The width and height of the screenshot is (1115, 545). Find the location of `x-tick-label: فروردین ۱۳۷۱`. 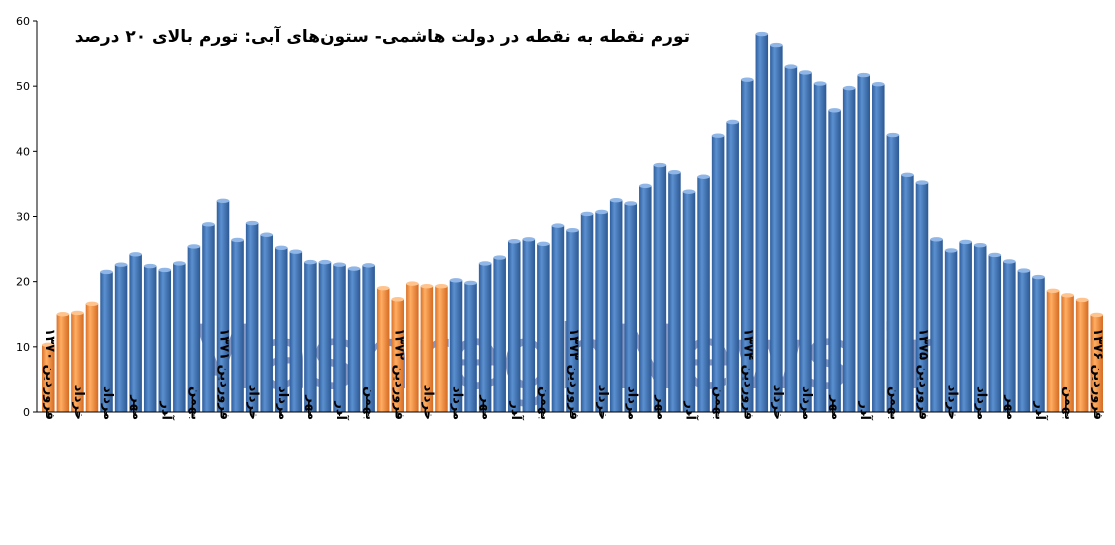

x-tick-label: فروردین ۱۳۷۱ is located at coordinates (224, 374).